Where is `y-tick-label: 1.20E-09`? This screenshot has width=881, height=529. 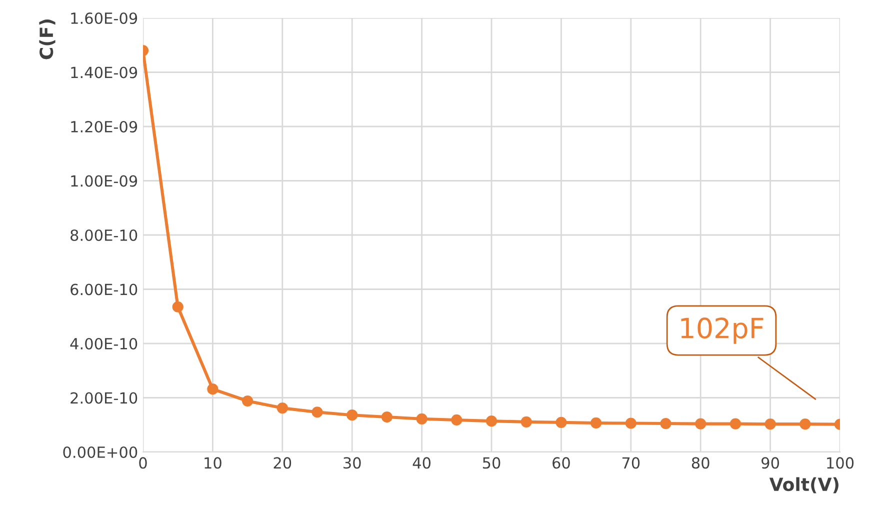
y-tick-label: 1.20E-09 is located at coordinates (104, 126).